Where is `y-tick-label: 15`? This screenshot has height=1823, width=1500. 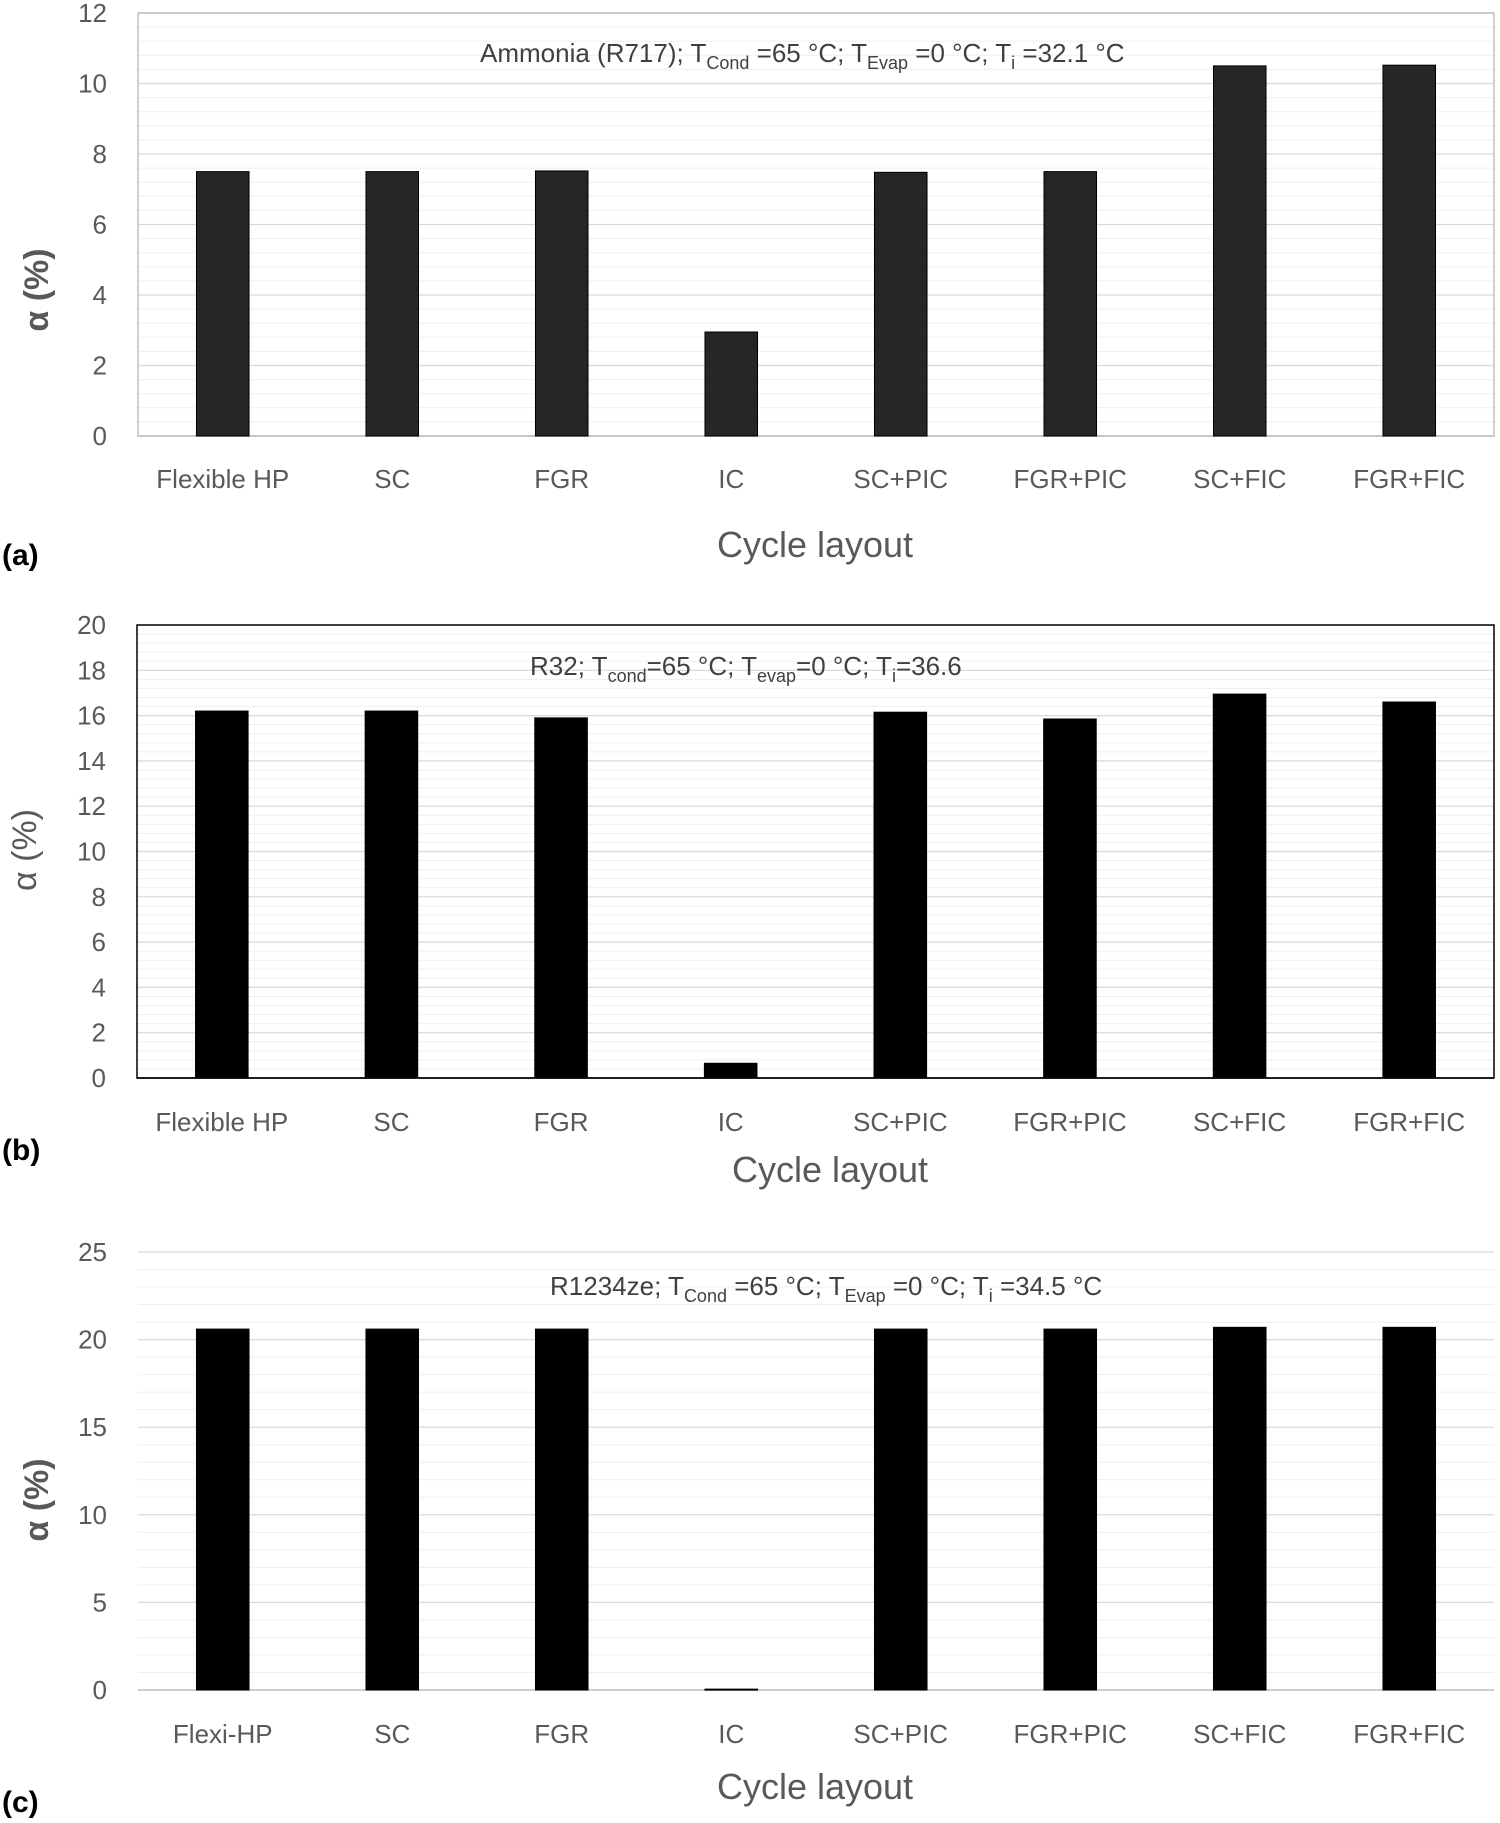
y-tick-label: 15 is located at coordinates (92, 1427).